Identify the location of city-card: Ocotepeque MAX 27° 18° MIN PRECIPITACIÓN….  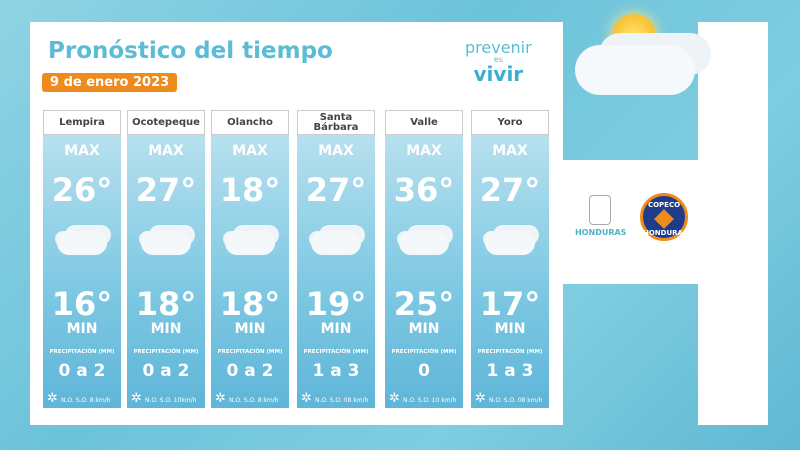
(166, 259).